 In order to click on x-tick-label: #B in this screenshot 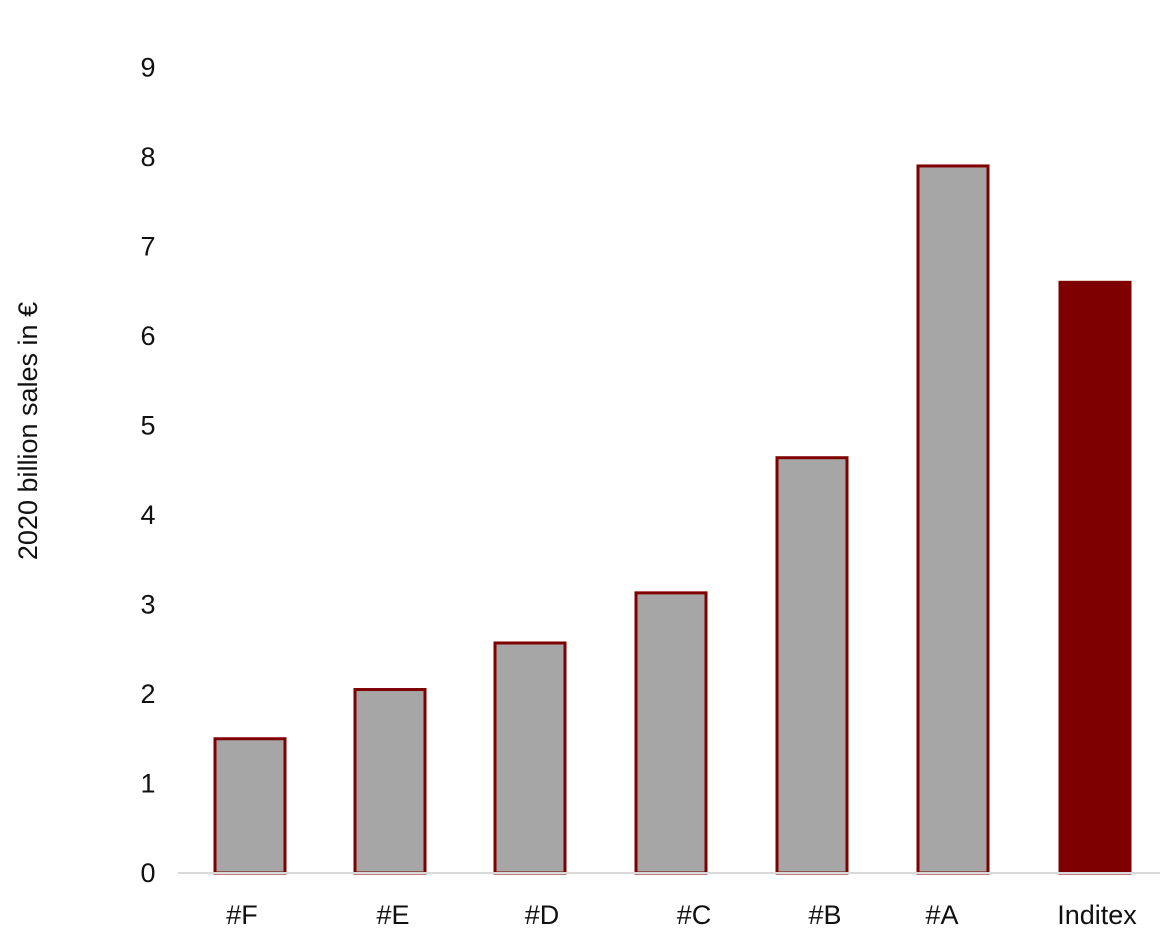, I will do `click(824, 915)`.